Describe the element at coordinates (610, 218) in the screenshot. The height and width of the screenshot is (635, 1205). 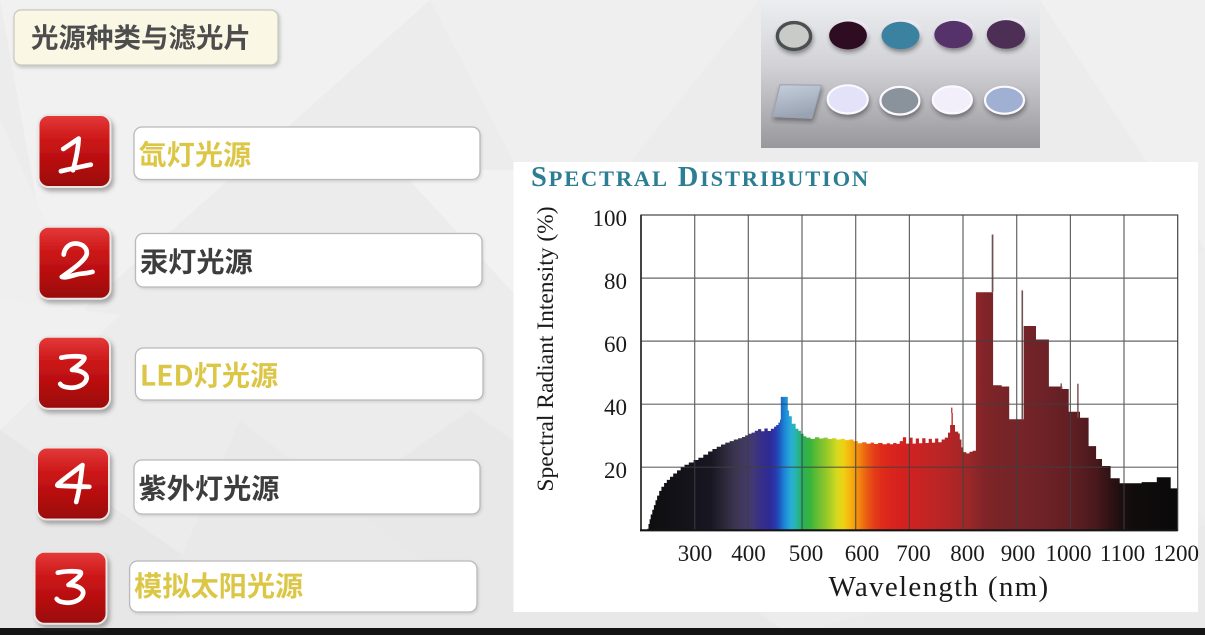
I see `svg-text: 100` at that location.